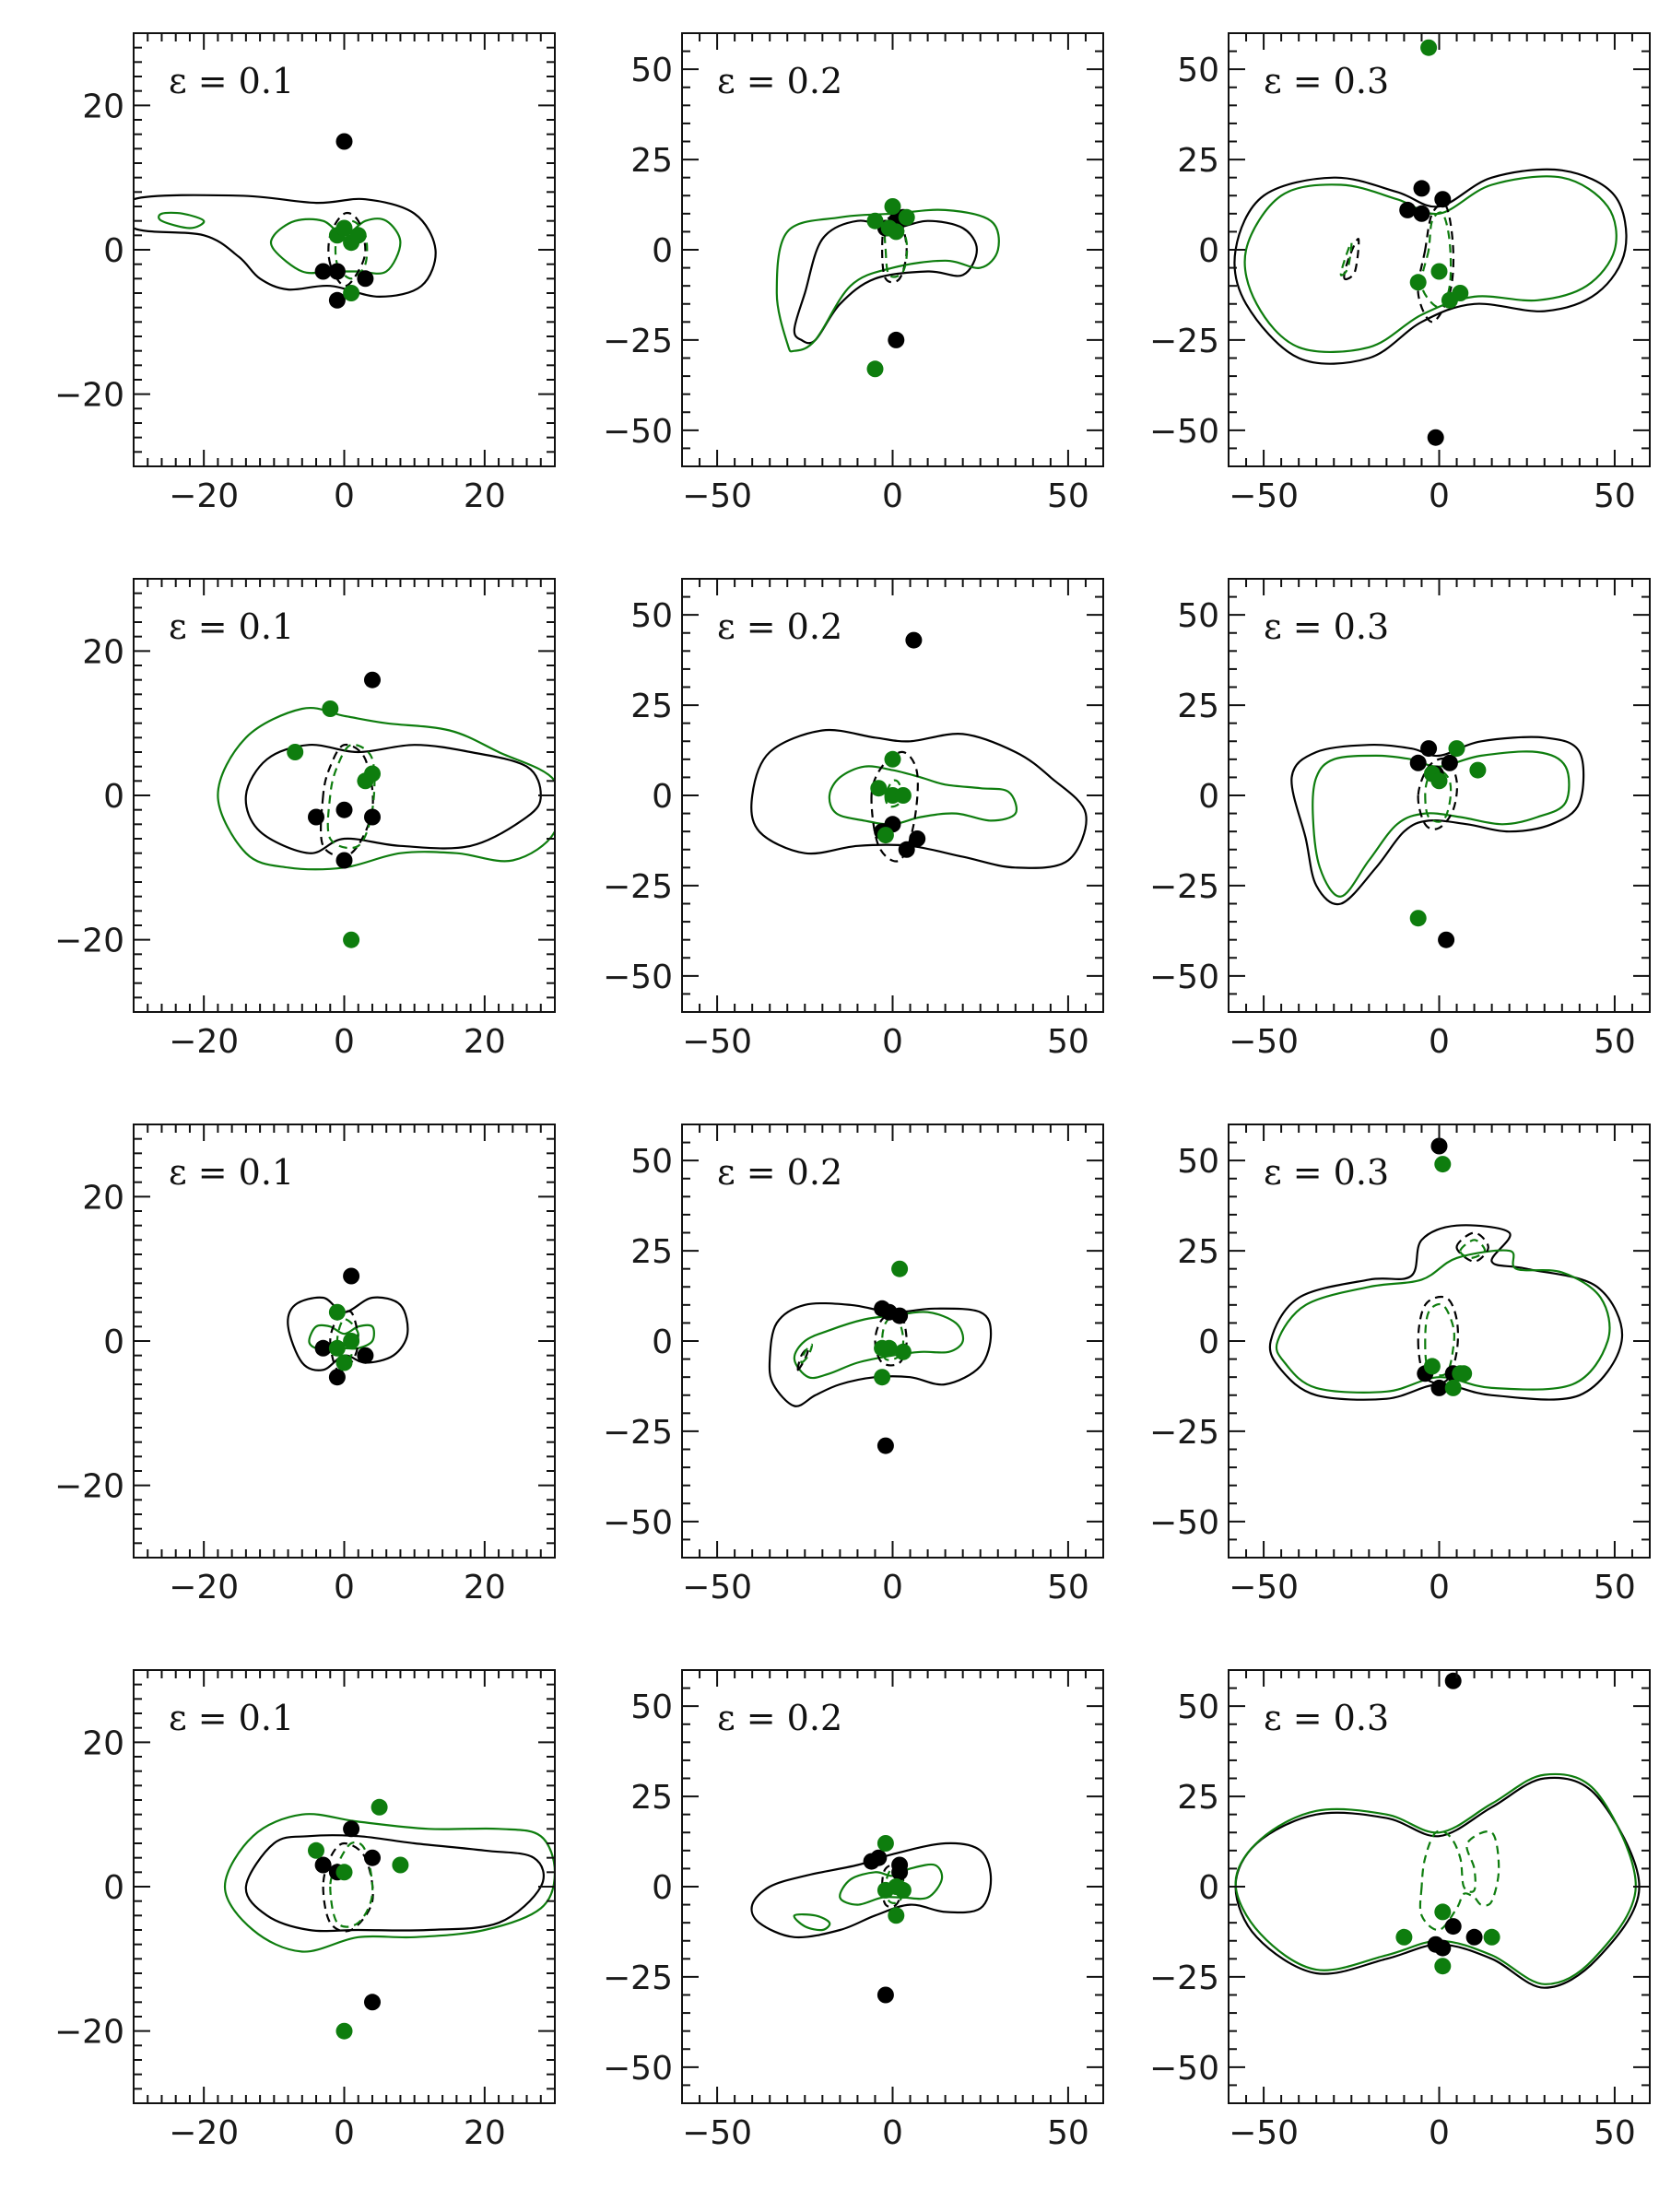  I want to click on y-tick-label: −20, so click(89, 941).